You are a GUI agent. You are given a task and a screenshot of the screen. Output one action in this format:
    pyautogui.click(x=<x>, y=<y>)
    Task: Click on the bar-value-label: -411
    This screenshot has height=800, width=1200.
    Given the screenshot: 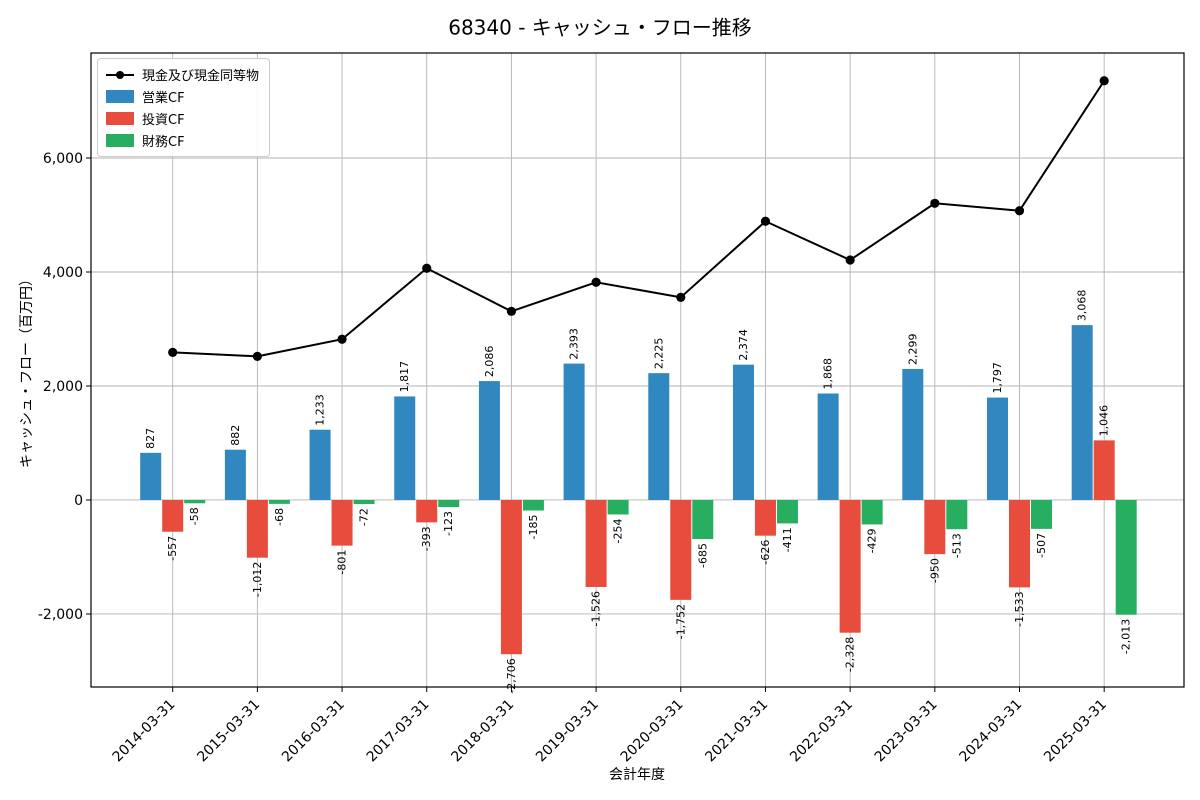 What is the action you would take?
    pyautogui.click(x=787, y=539)
    